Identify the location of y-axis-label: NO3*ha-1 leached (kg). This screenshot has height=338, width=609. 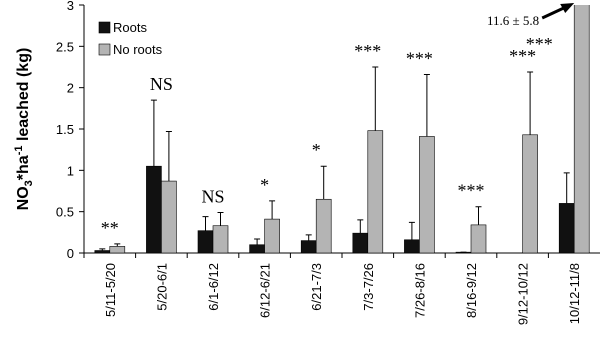
(24, 129).